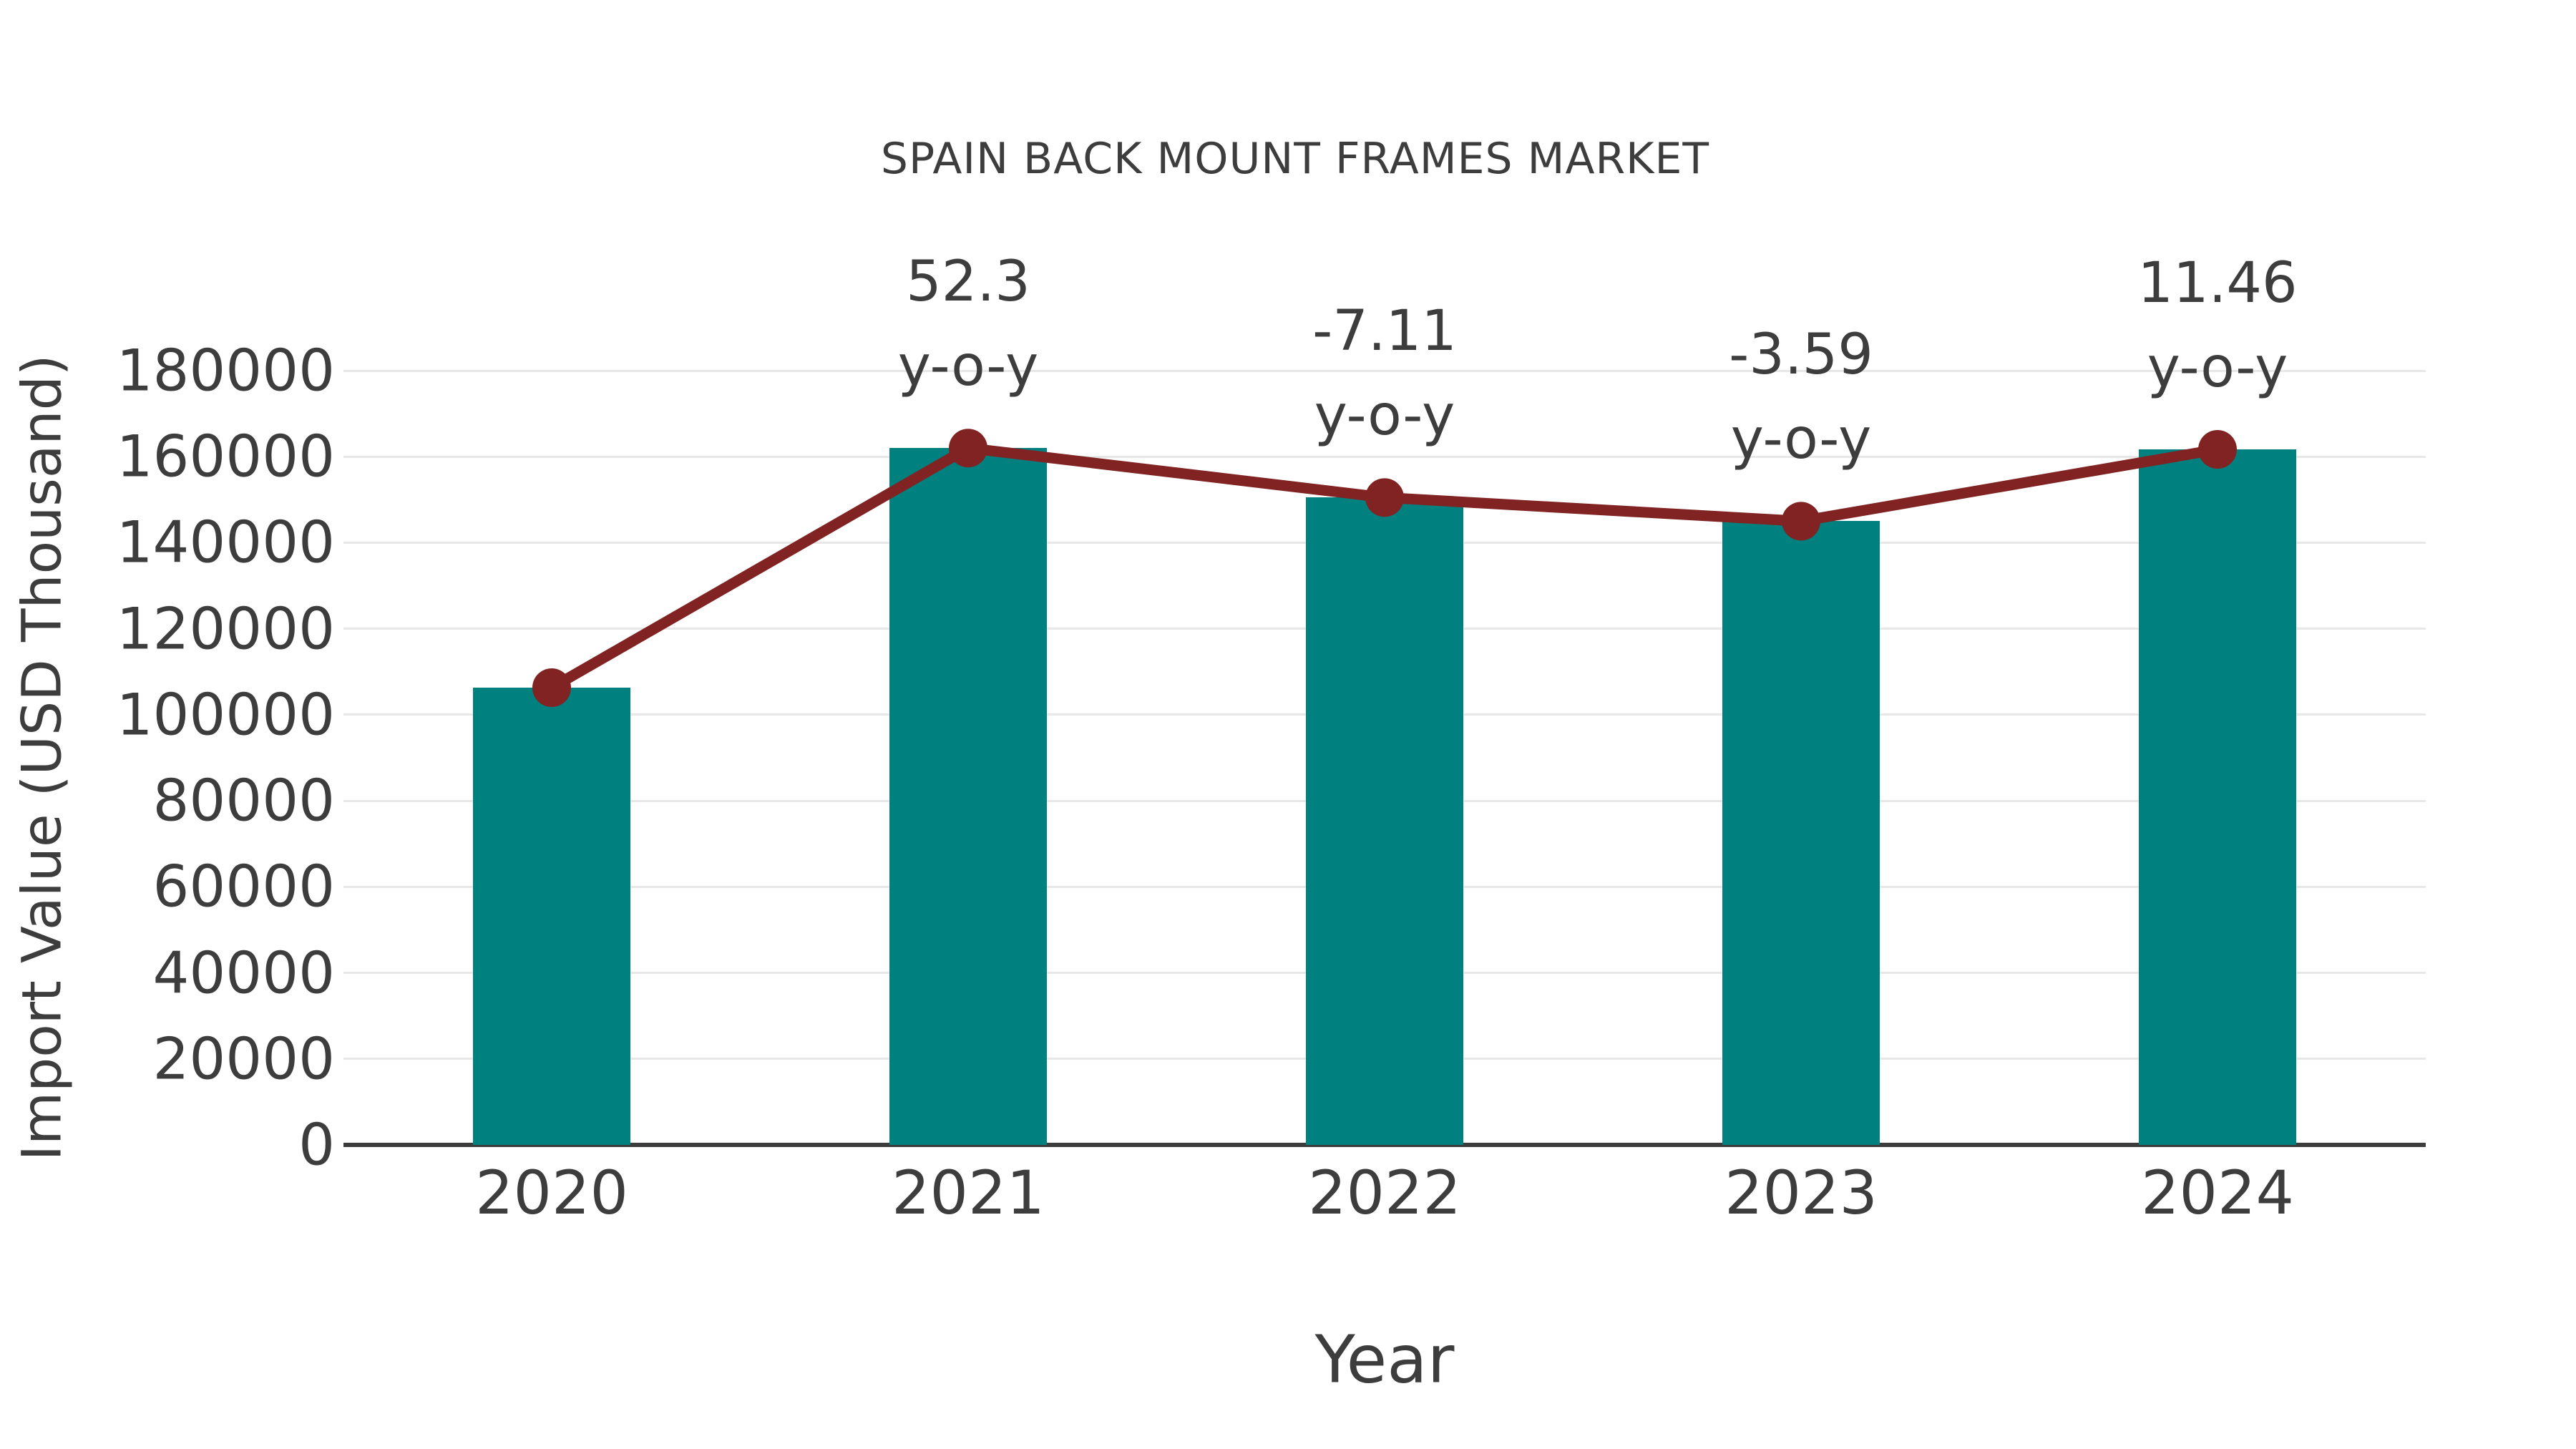  Describe the element at coordinates (1384, 331) in the screenshot. I see `annotation-2022-value: -7.11` at that location.